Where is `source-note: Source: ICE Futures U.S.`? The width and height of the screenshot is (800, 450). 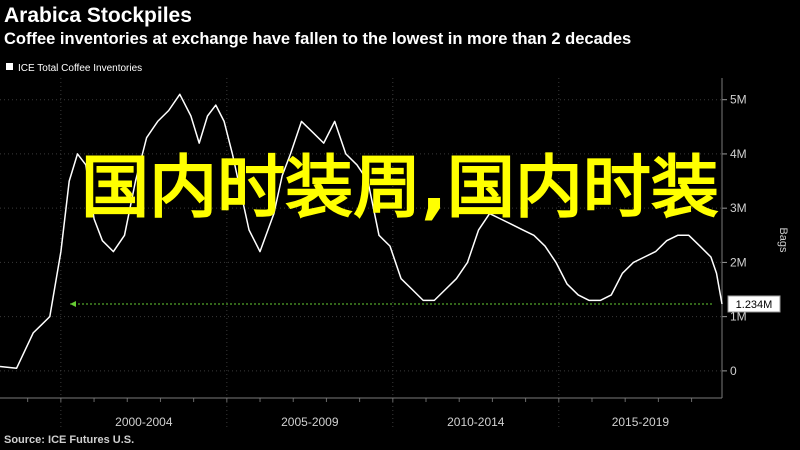 source-note: Source: ICE Futures U.S. is located at coordinates (69, 440).